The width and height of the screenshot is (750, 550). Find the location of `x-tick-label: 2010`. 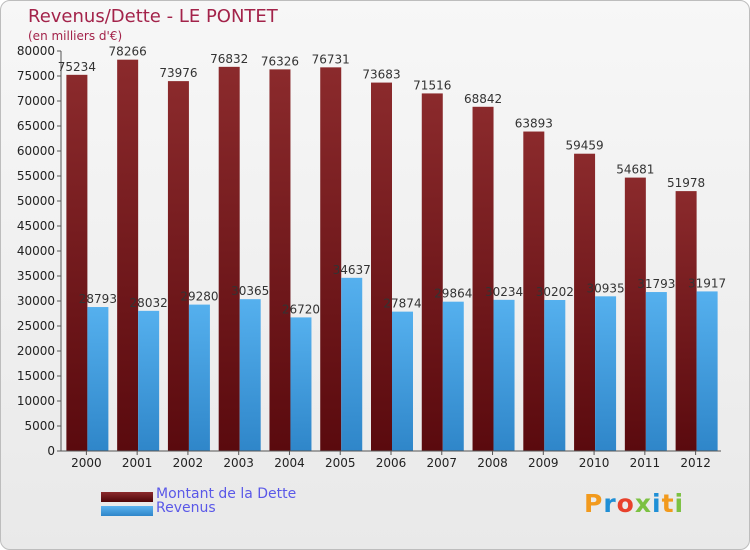

x-tick-label: 2010 is located at coordinates (594, 463).